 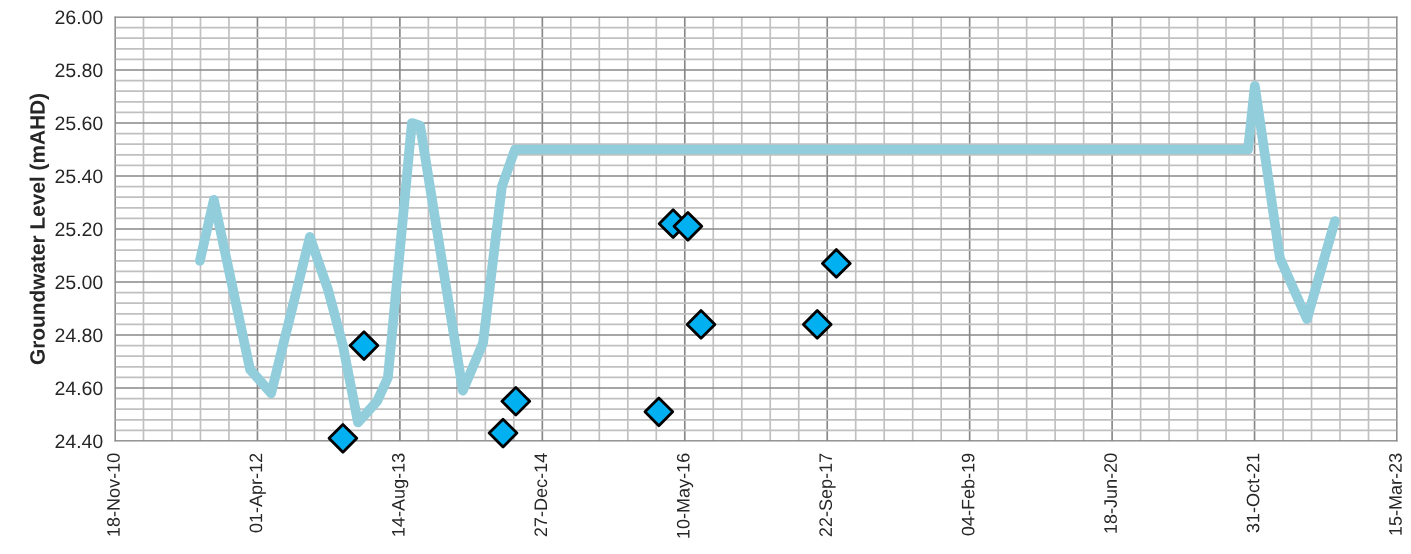 I want to click on x-tick-label: 27-Dec-14, so click(x=541, y=495).